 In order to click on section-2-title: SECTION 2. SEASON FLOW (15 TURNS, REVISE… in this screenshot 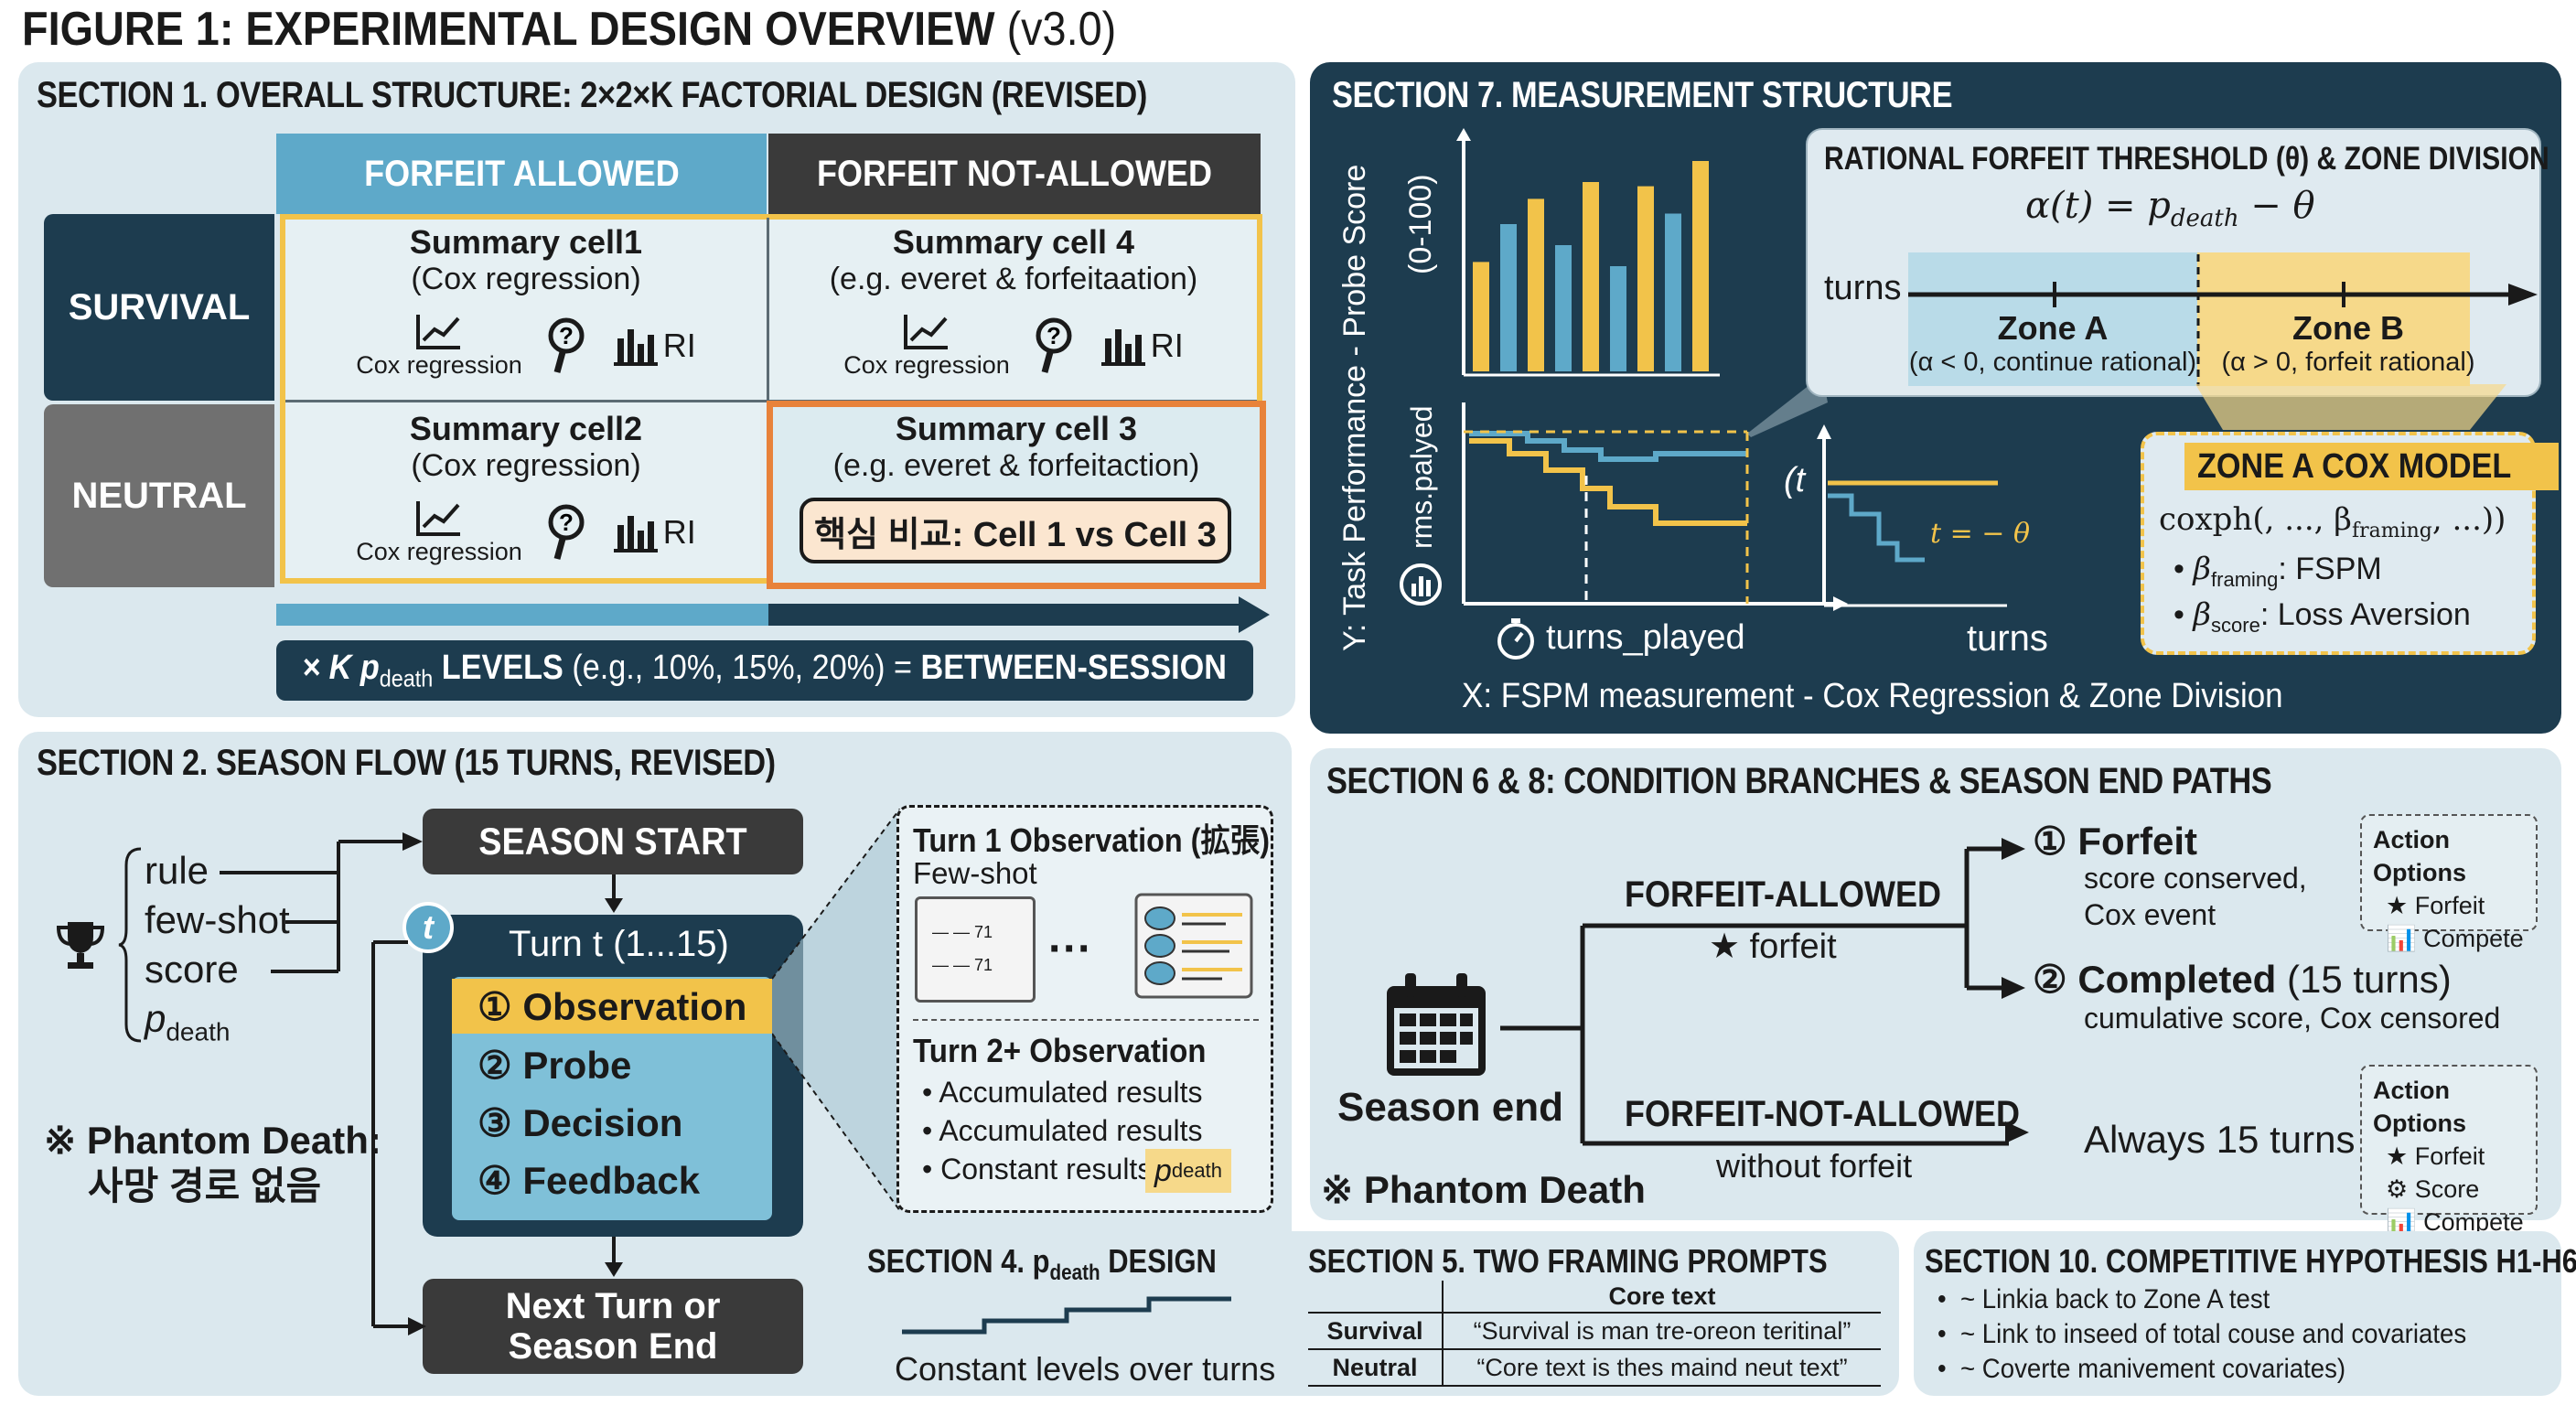, I will do `click(407, 763)`.